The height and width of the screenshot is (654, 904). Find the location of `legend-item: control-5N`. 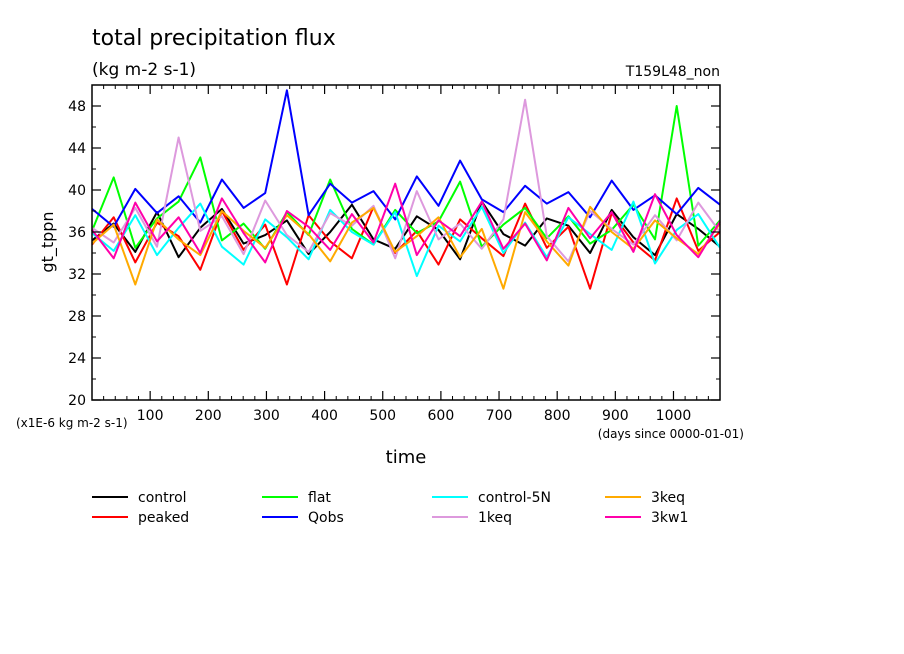

legend-item: control-5N is located at coordinates (491, 498).